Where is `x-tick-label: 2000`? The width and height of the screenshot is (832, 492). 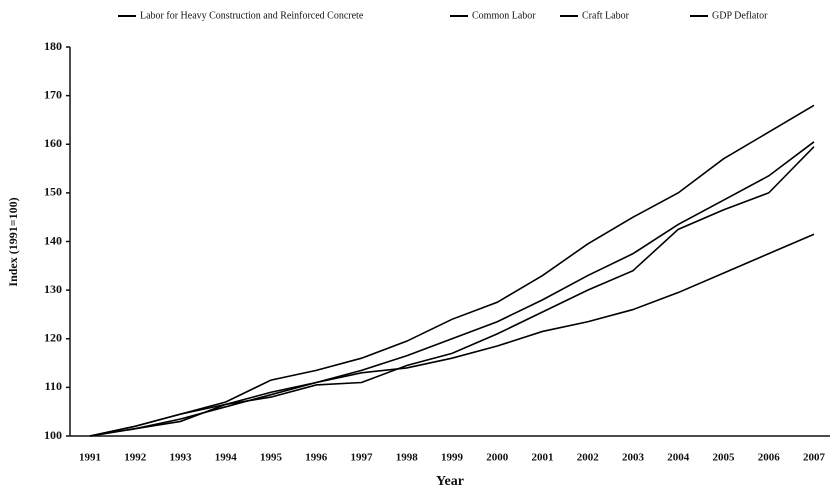
x-tick-label: 2000 is located at coordinates (497, 458).